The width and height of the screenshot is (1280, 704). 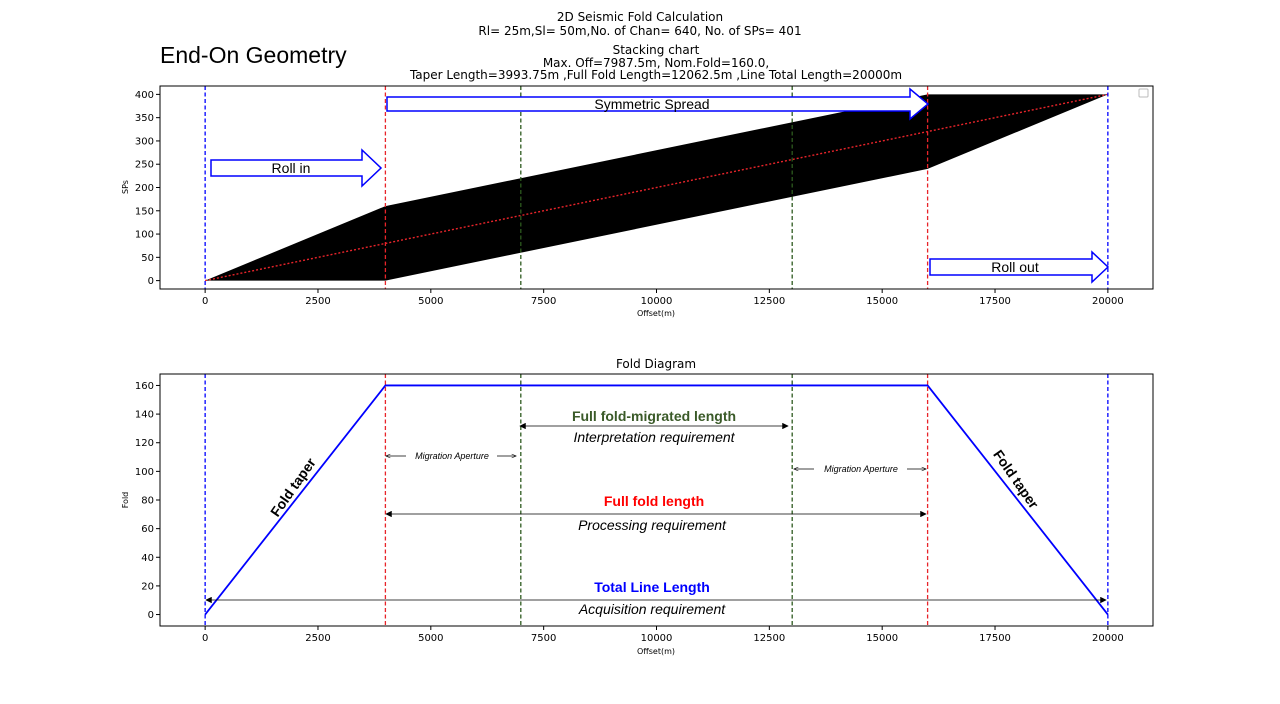 I want to click on stacking-x-tick-label: 2500, so click(x=317, y=301).